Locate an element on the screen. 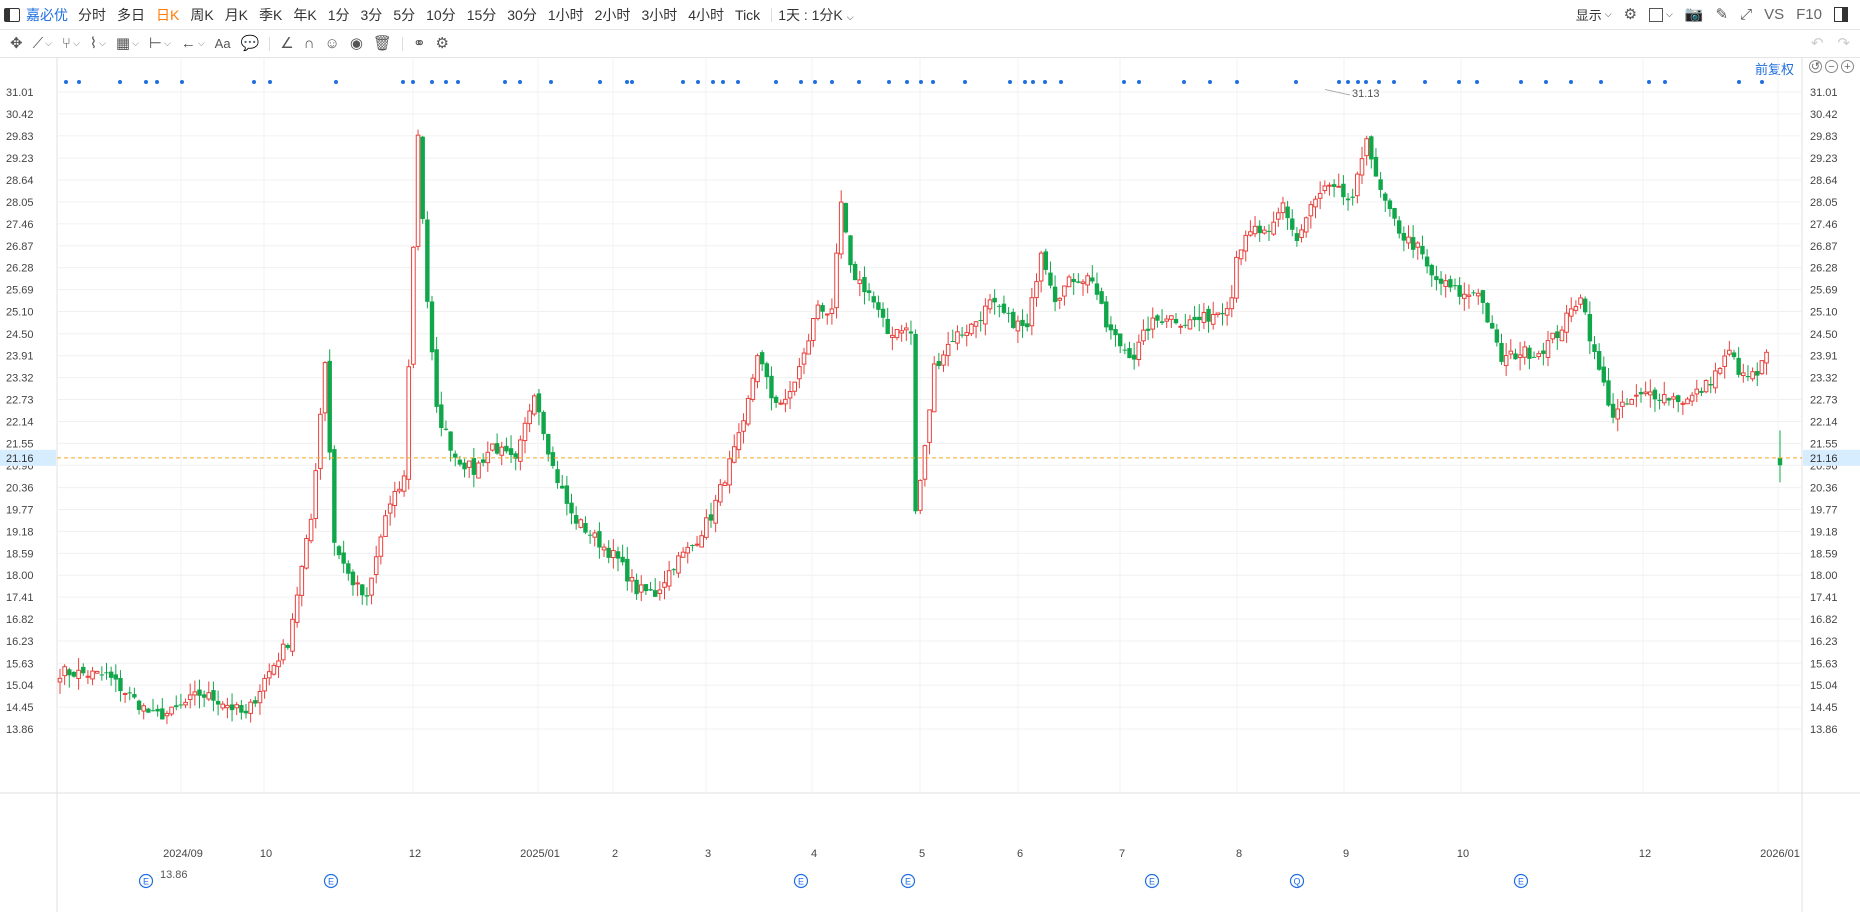 Image resolution: width=1860 pixels, height=912 pixels. pitchfork-tool: ⑂ ⌵ is located at coordinates (71, 43).